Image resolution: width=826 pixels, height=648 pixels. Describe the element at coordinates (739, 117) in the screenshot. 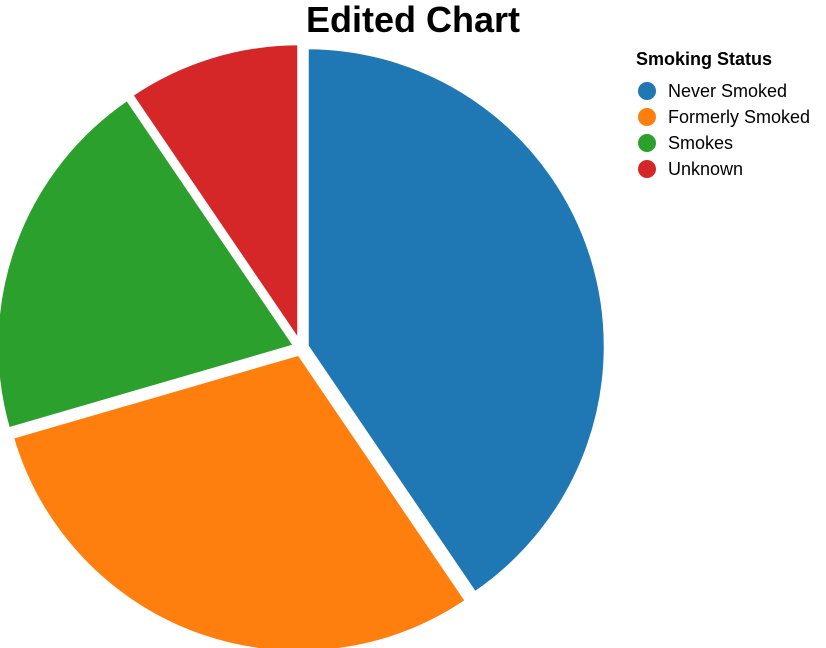

I see `legend-label: Formerly Smoked` at that location.